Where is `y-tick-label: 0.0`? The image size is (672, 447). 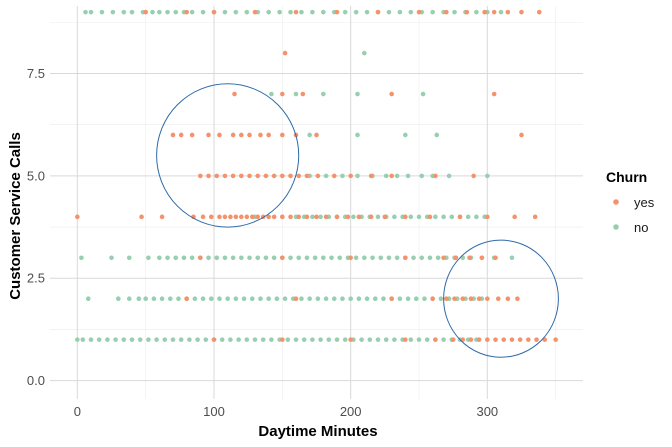 y-tick-label: 0.0 is located at coordinates (36, 380).